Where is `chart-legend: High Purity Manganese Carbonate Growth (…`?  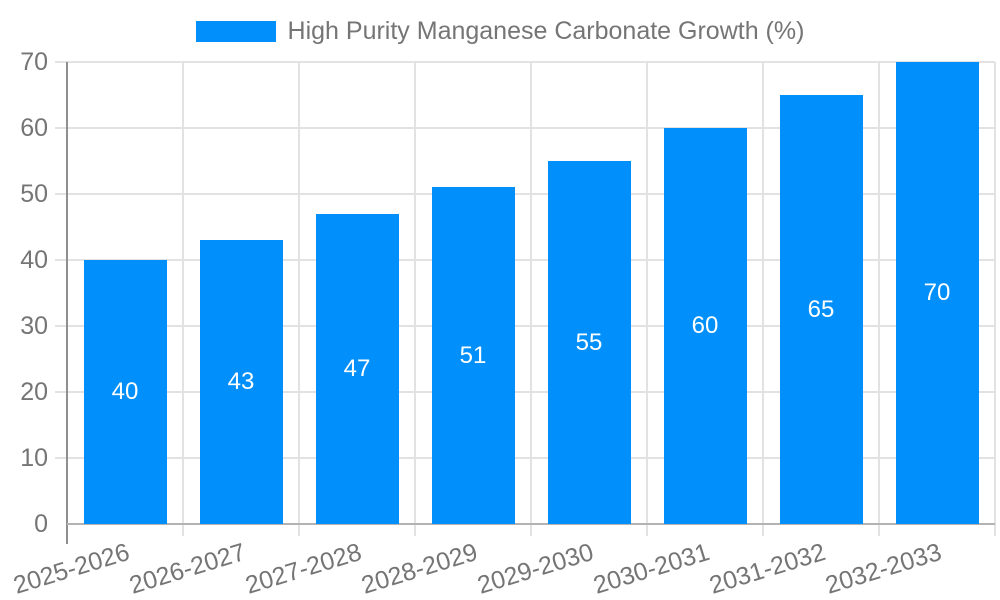
chart-legend: High Purity Manganese Carbonate Growth (… is located at coordinates (500, 31).